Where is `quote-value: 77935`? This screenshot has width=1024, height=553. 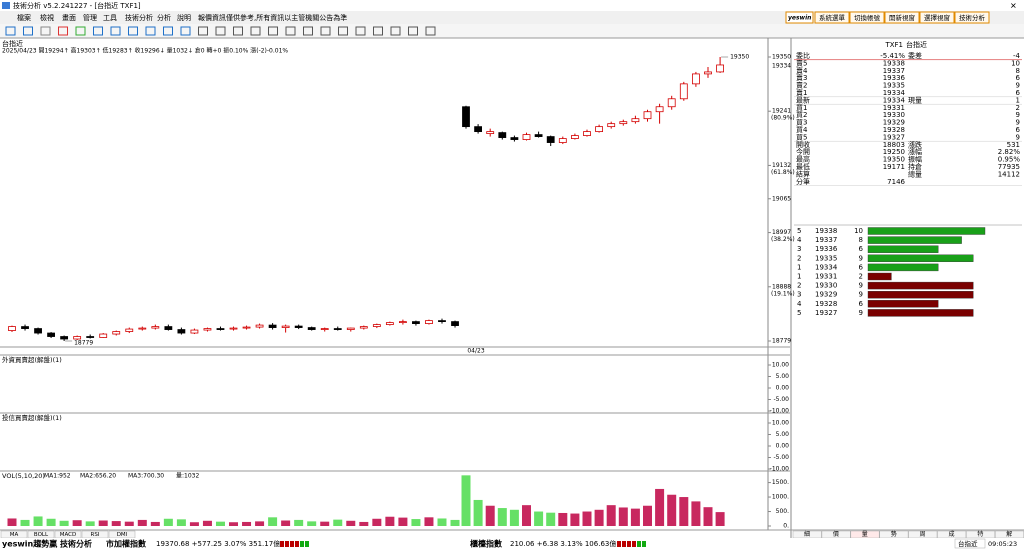
quote-value: 77935 is located at coordinates (1009, 167).